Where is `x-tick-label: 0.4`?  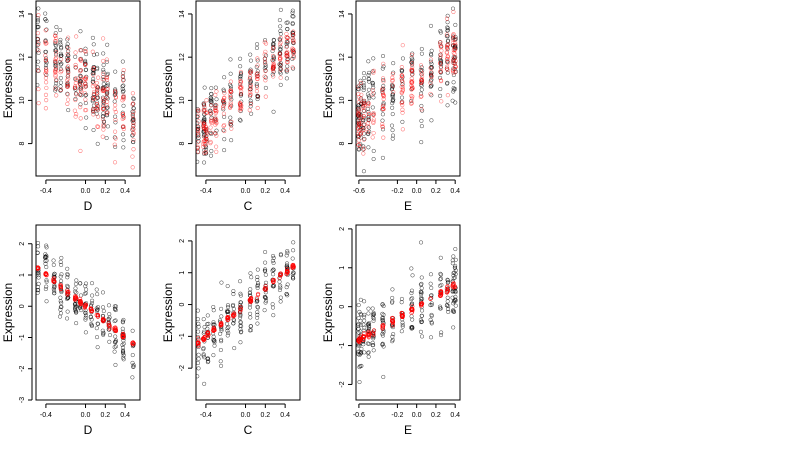 x-tick-label: 0.4 is located at coordinates (125, 191).